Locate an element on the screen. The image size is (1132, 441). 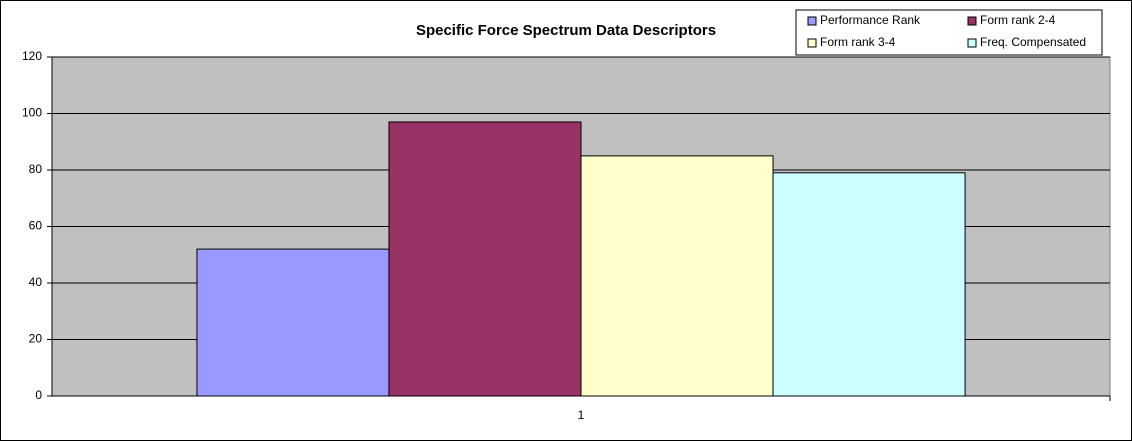
y-tick-label: 20 is located at coordinates (36, 339).